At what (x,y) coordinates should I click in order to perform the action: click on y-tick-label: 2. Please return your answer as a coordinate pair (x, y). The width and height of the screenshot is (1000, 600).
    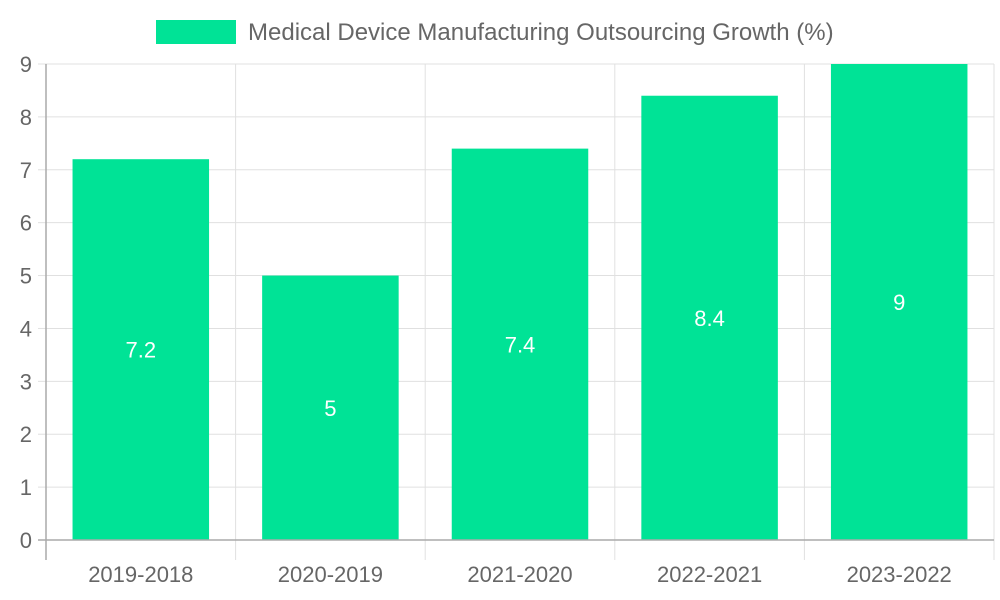
    Looking at the image, I should click on (26, 434).